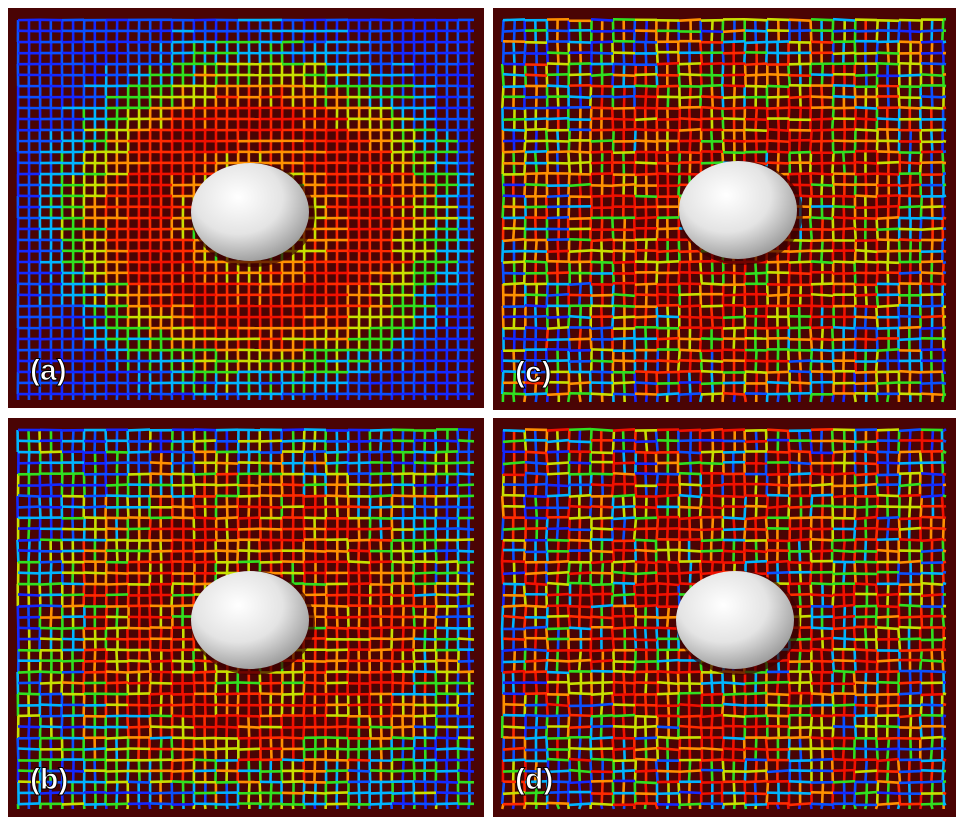 This screenshot has width=956, height=817. What do you see at coordinates (250, 212) in the screenshot?
I see `sphere` at bounding box center [250, 212].